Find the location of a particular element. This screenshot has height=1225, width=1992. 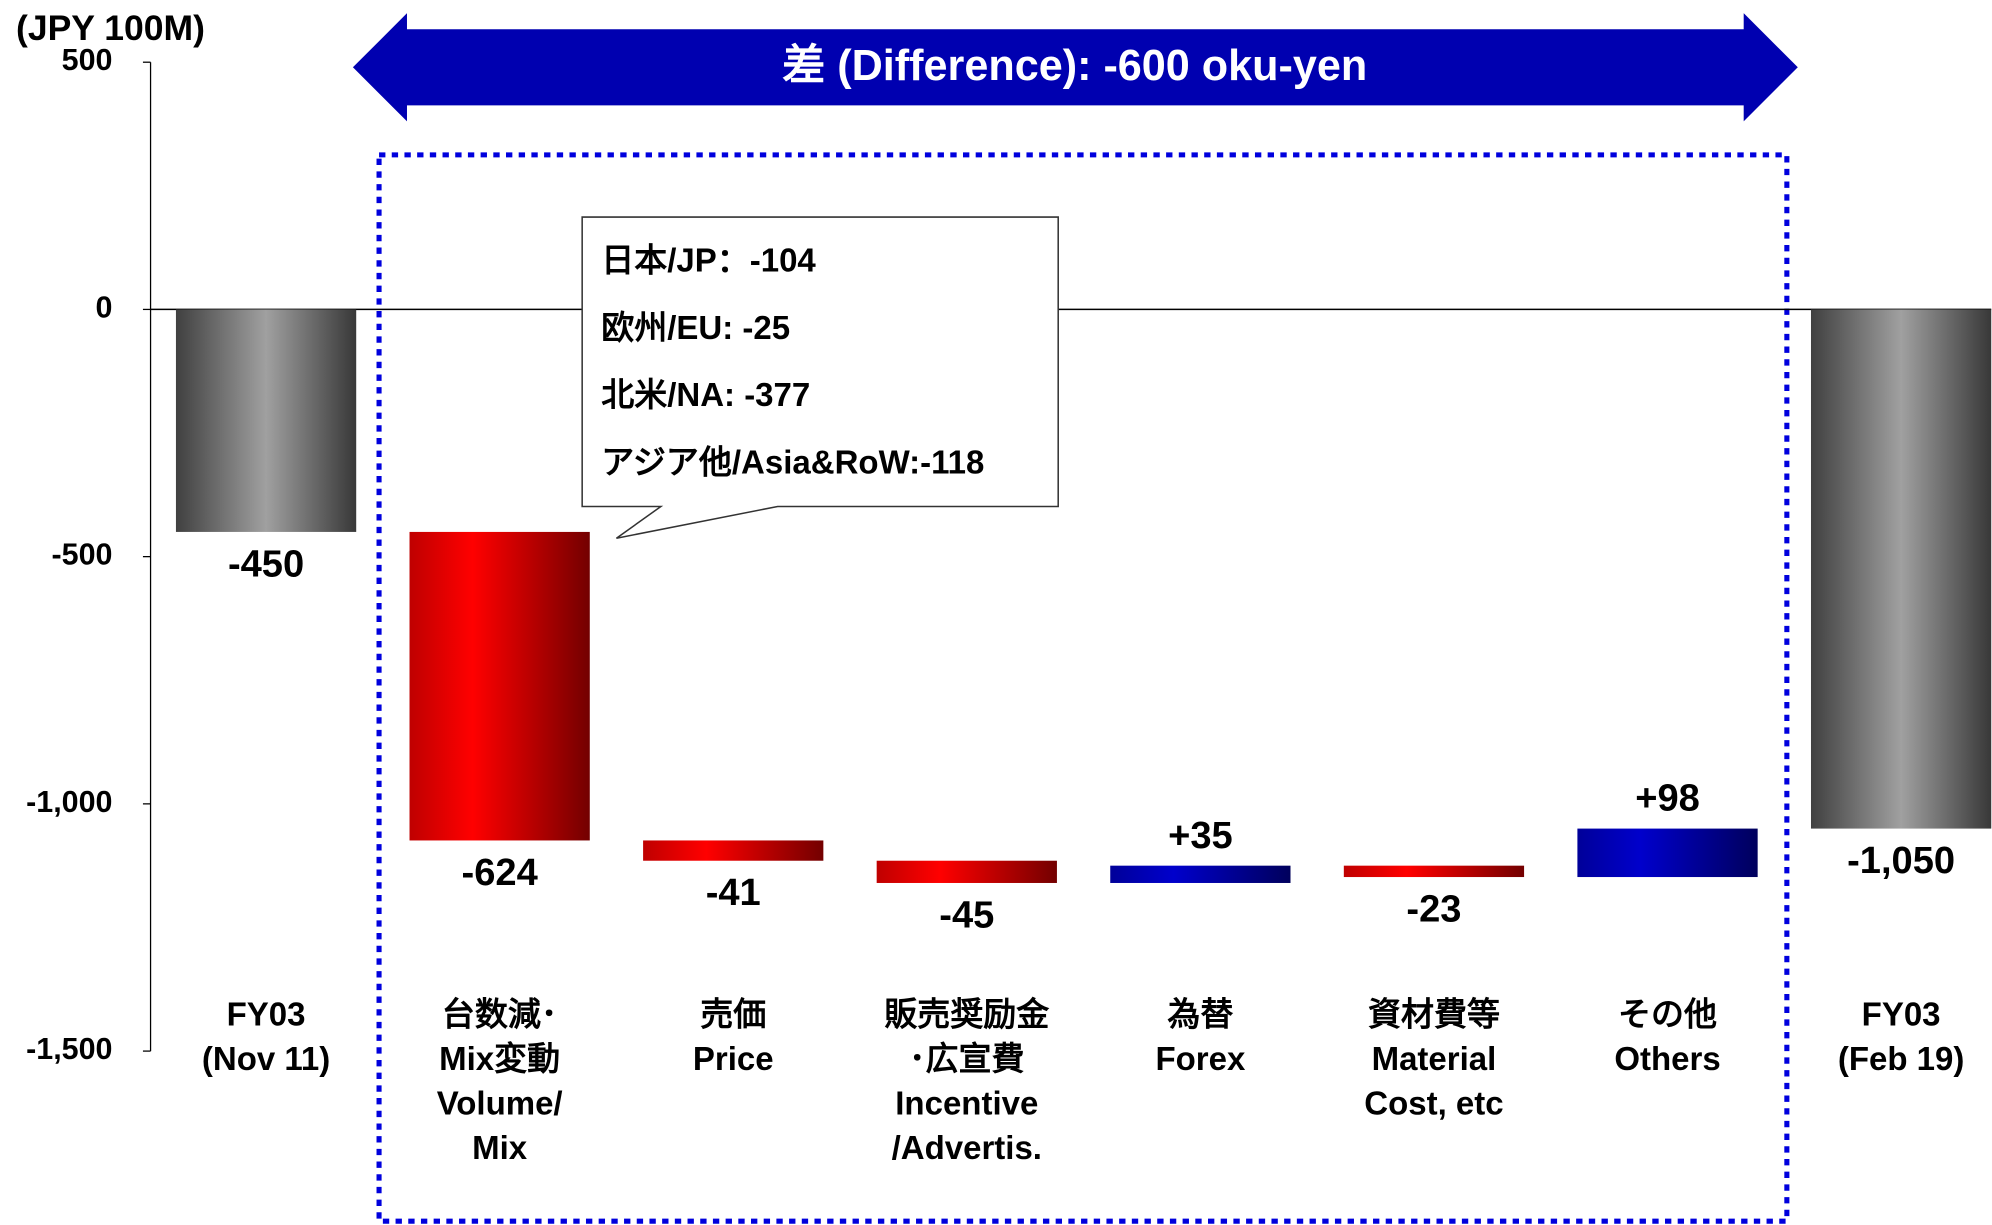

x-tick-label: Cost, etc is located at coordinates (1433, 1102).